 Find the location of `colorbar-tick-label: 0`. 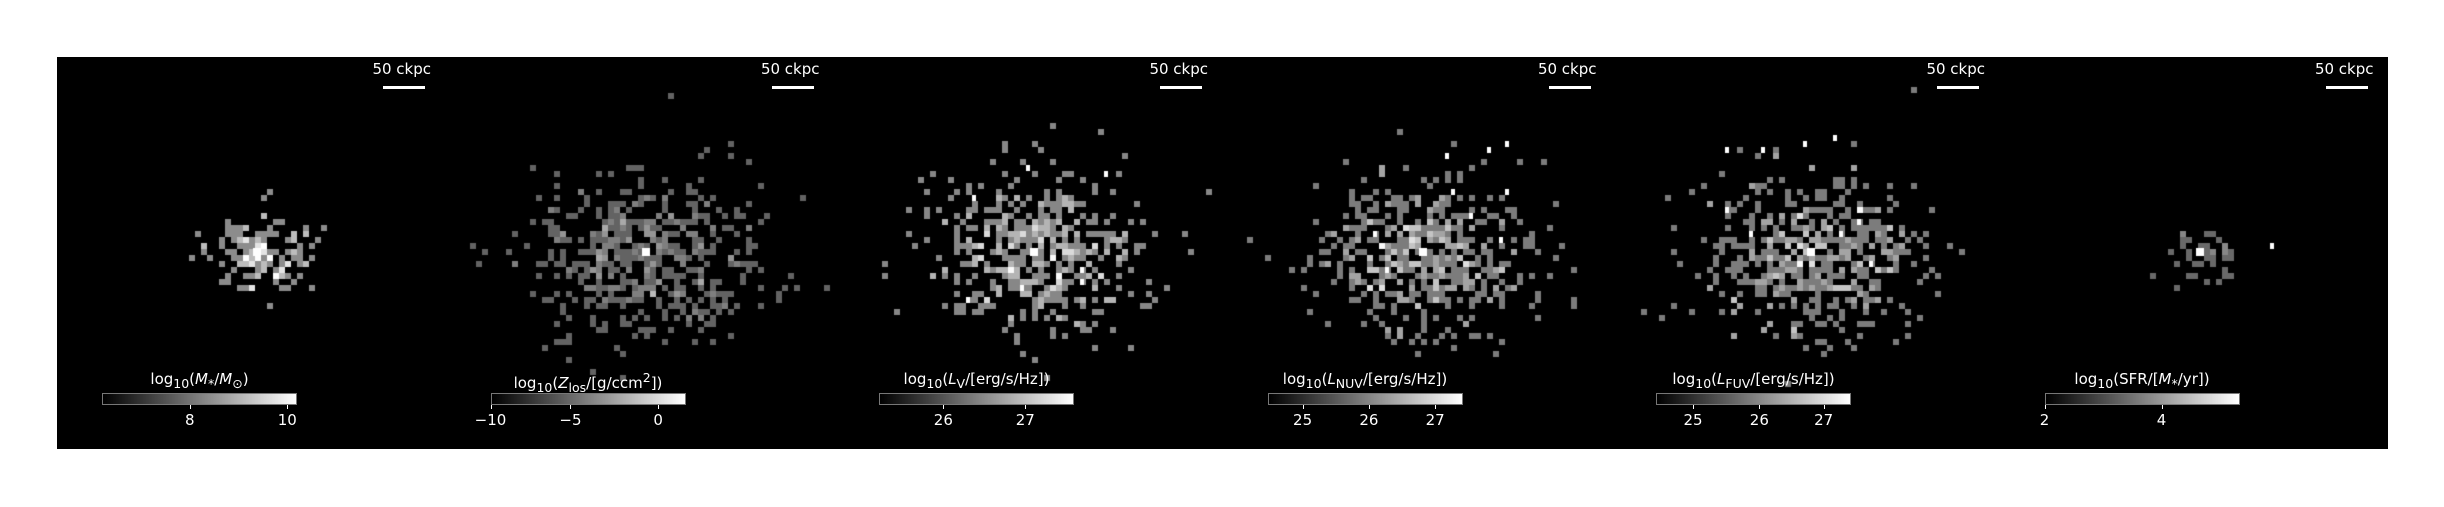

colorbar-tick-label: 0 is located at coordinates (658, 420).